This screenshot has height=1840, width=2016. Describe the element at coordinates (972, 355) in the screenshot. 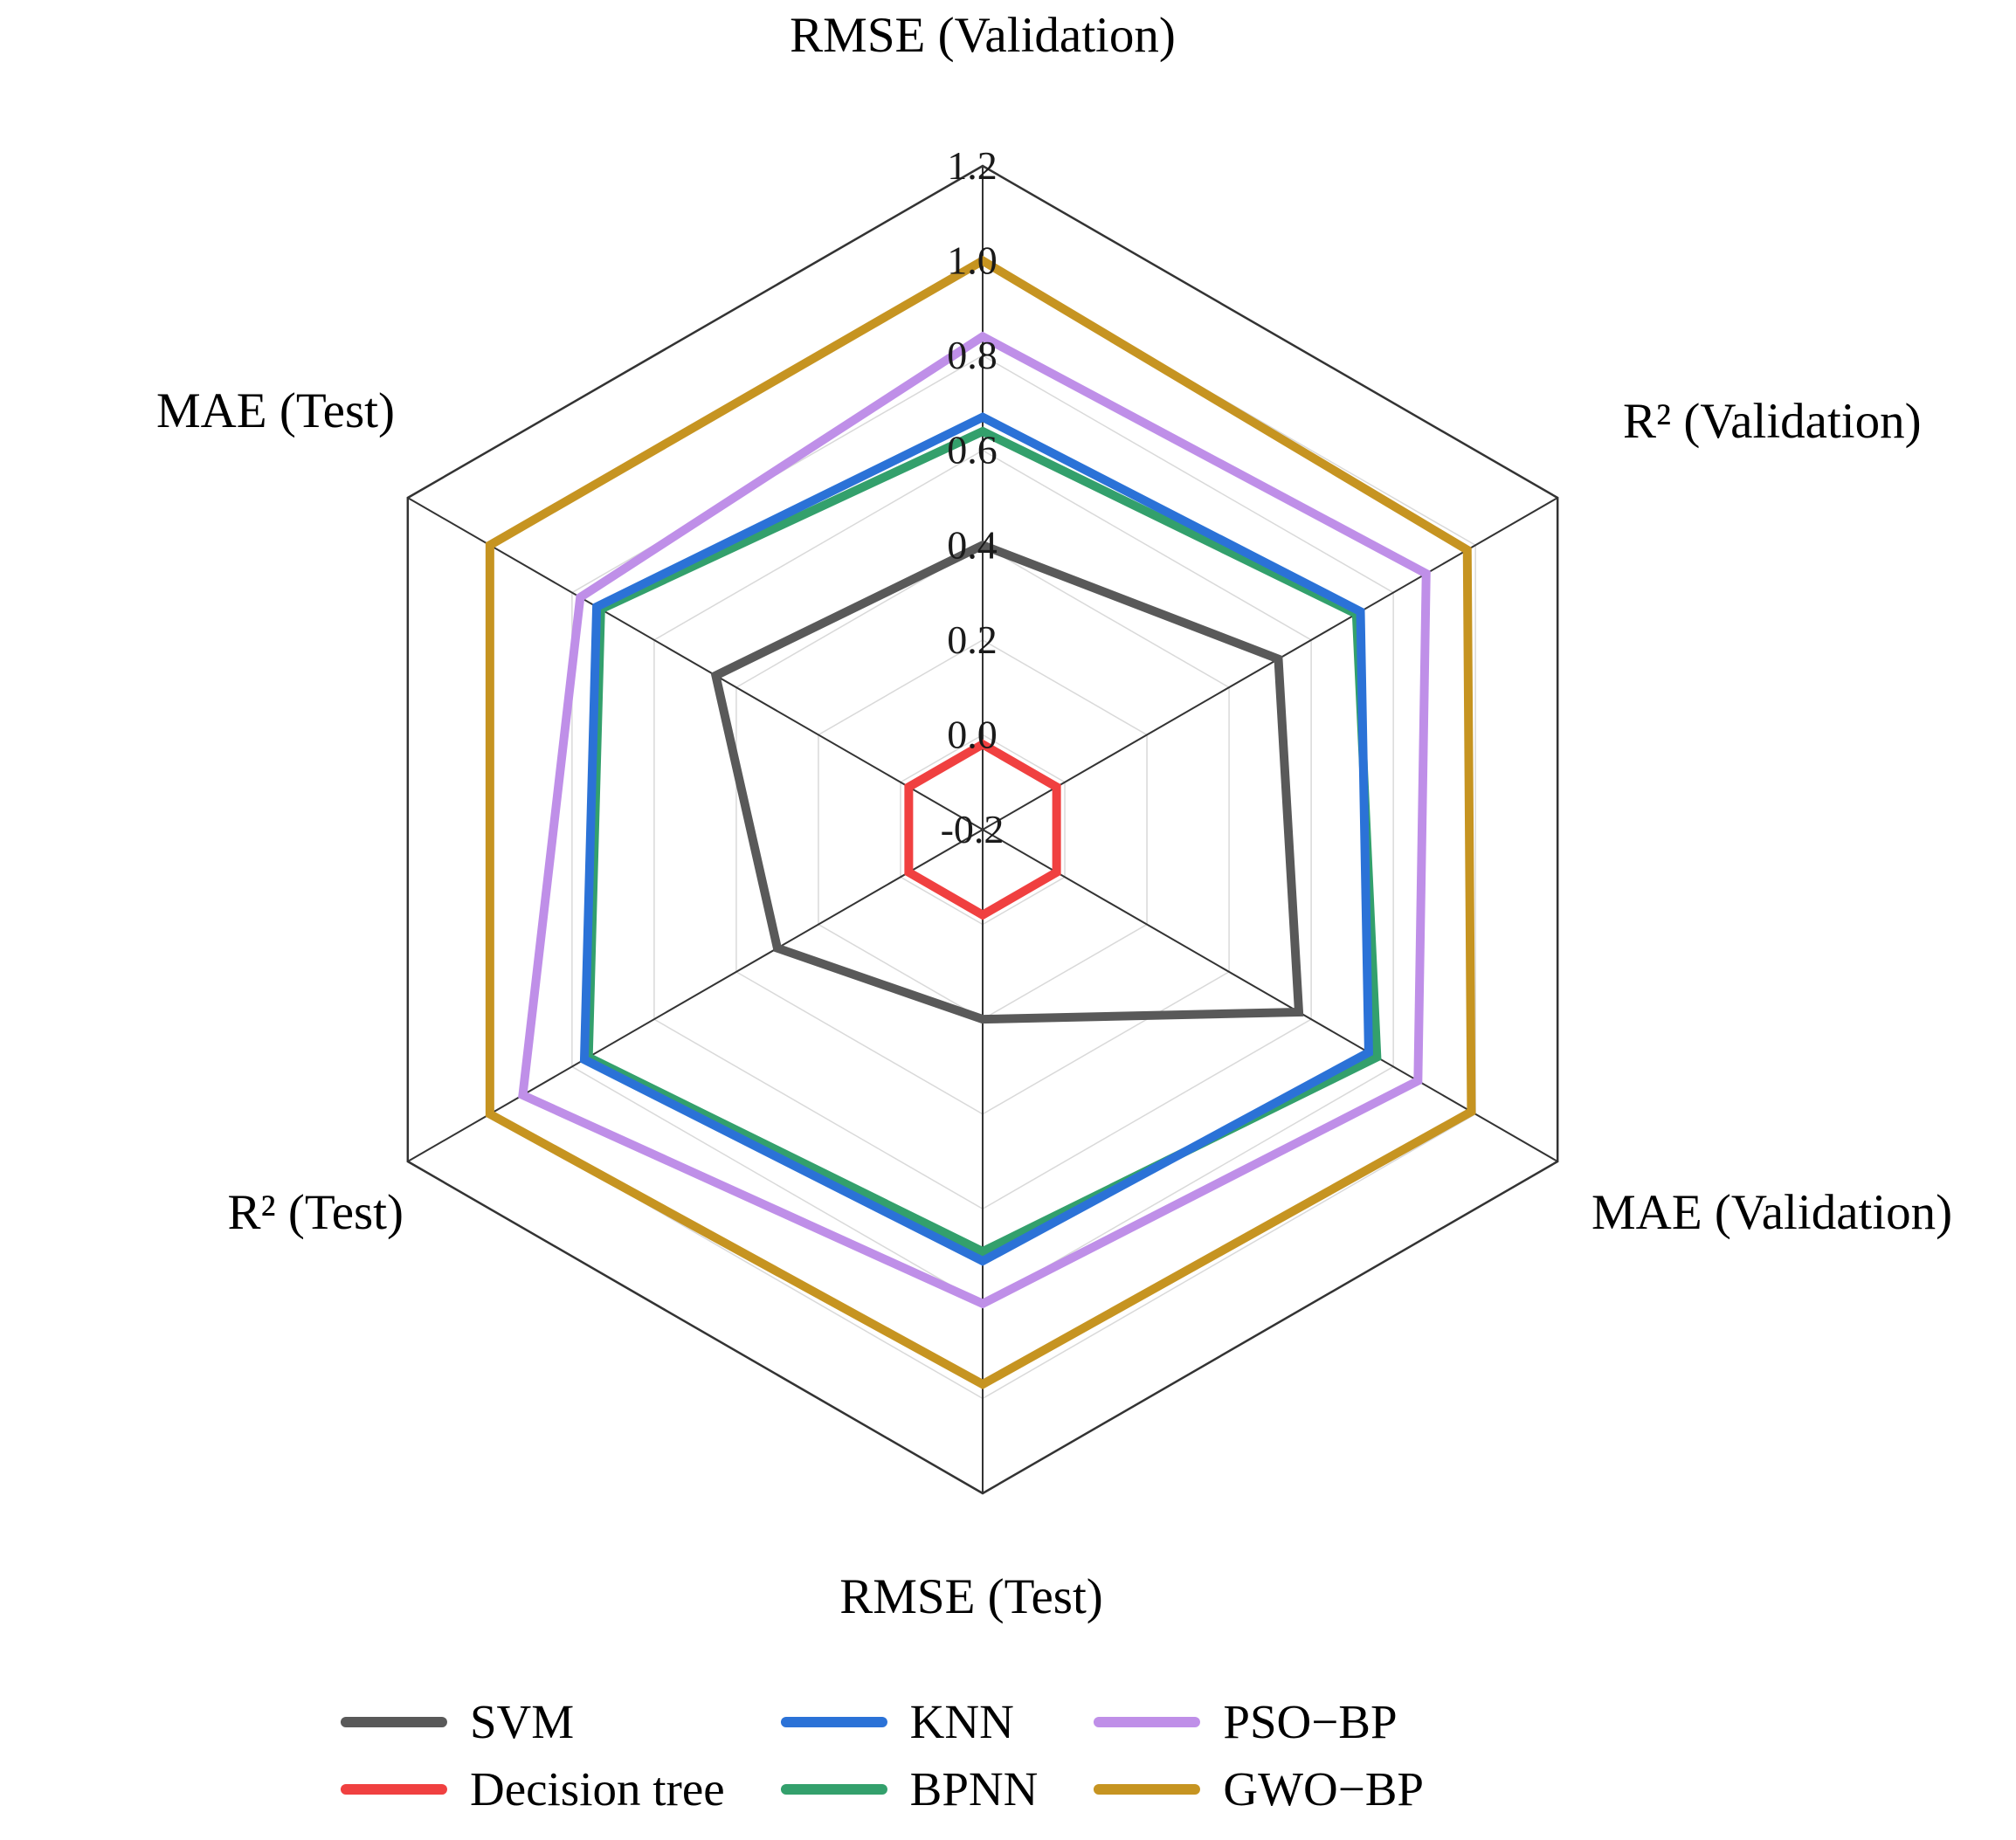

I see `tick-label-0.8: 0.8` at that location.